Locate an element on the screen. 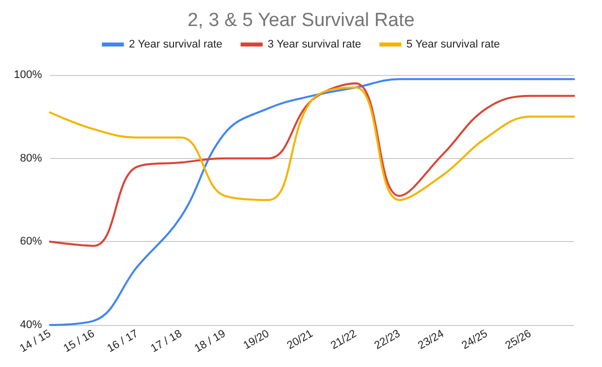 The height and width of the screenshot is (367, 602). x-tick-label: 17 / 18 is located at coordinates (166, 341).